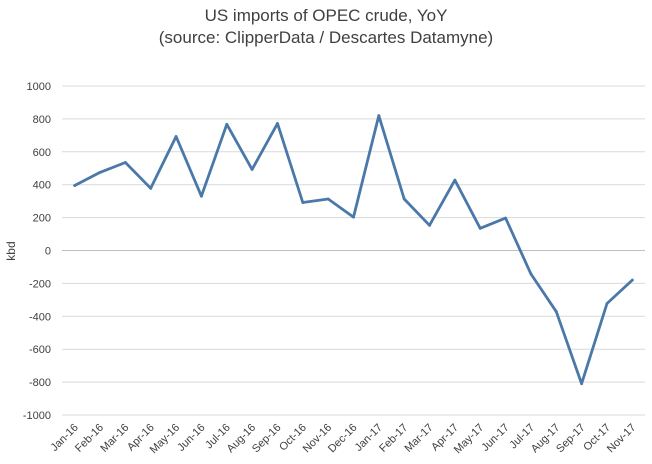  What do you see at coordinates (343, 439) in the screenshot?
I see `x-tick-label: Dec-16` at bounding box center [343, 439].